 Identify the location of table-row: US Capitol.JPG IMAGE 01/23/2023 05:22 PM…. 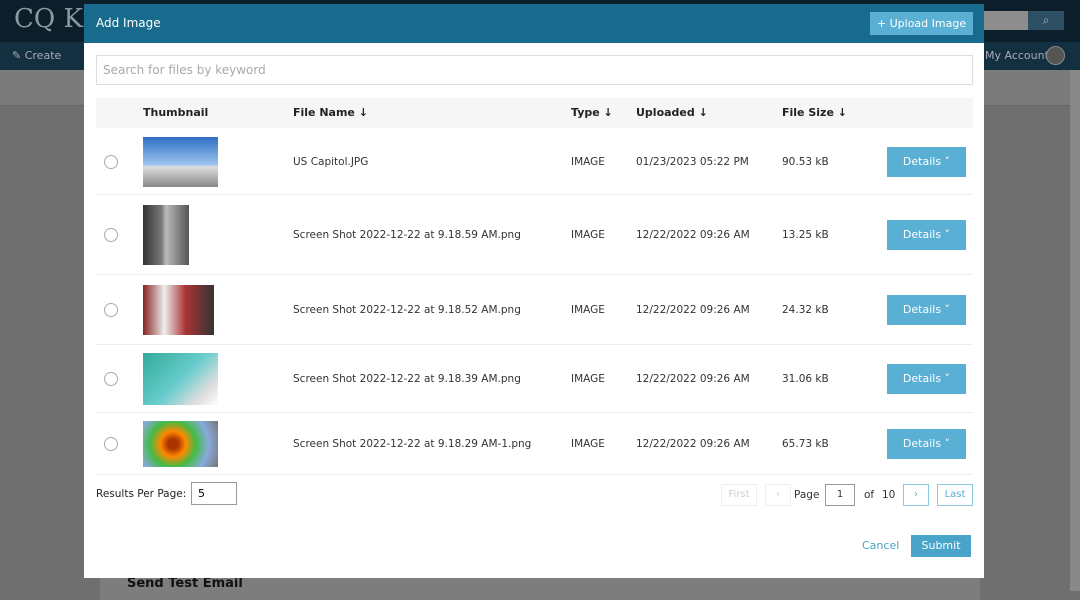
(534, 162).